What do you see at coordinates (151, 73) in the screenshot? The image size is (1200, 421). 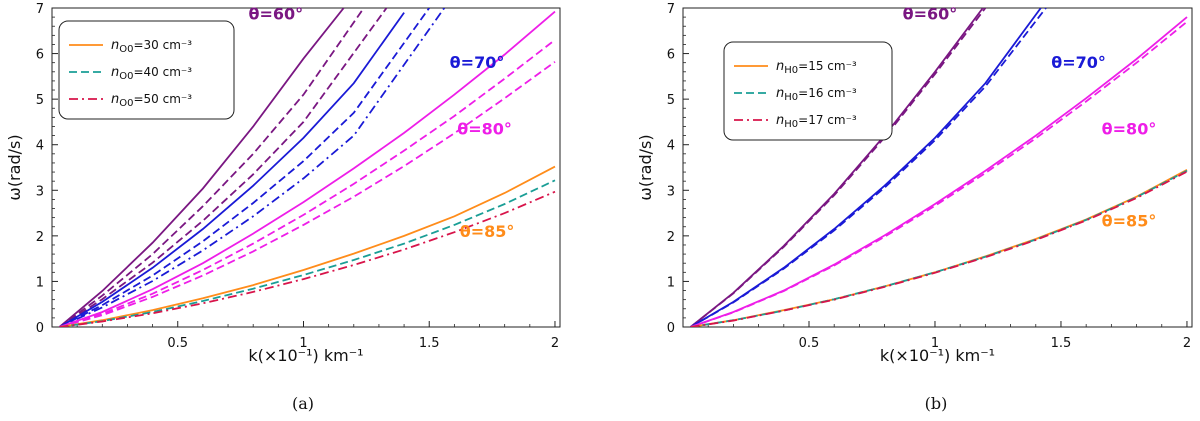 I see `legend-entry: nO0=40 cm⁻³` at bounding box center [151, 73].